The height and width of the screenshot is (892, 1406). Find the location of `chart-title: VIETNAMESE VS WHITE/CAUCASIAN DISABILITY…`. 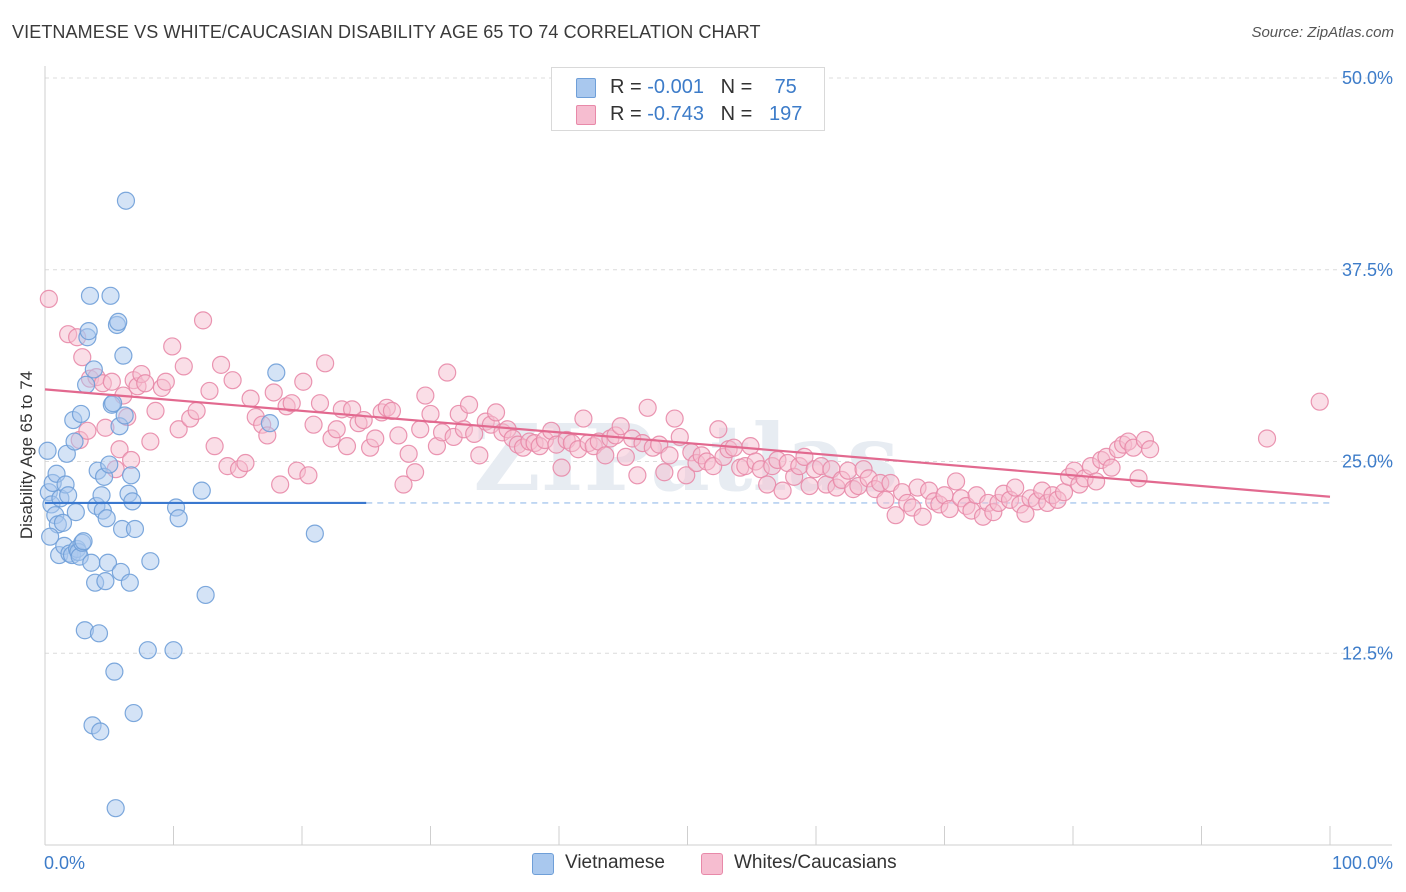

chart-title: VIETNAMESE VS WHITE/CAUCASIAN DISABILITY… is located at coordinates (386, 32).